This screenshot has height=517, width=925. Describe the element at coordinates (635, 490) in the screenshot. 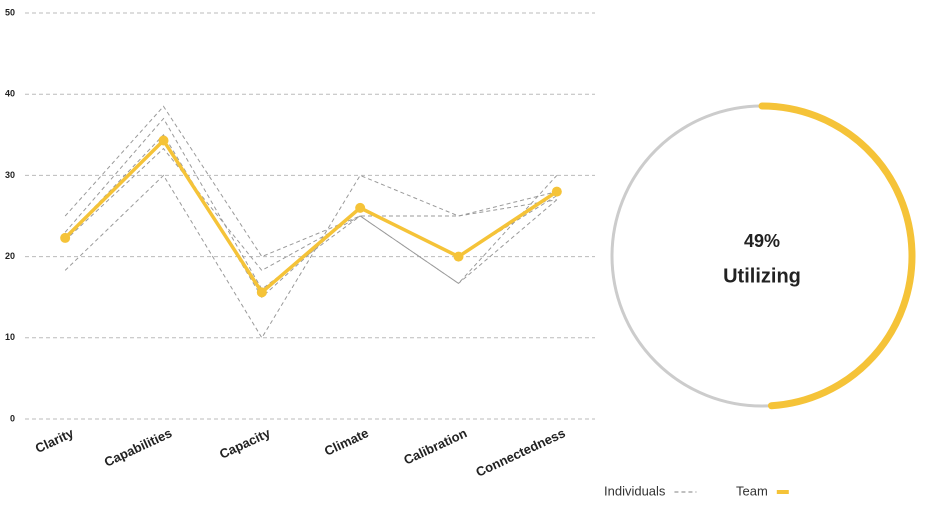

I see `legend-label: Individuals` at that location.